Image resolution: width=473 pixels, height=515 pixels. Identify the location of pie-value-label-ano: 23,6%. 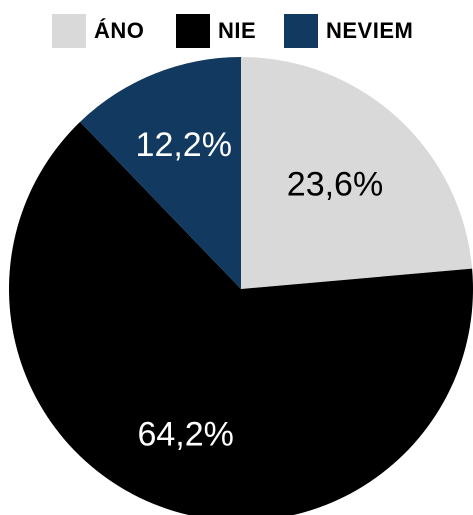
(335, 184).